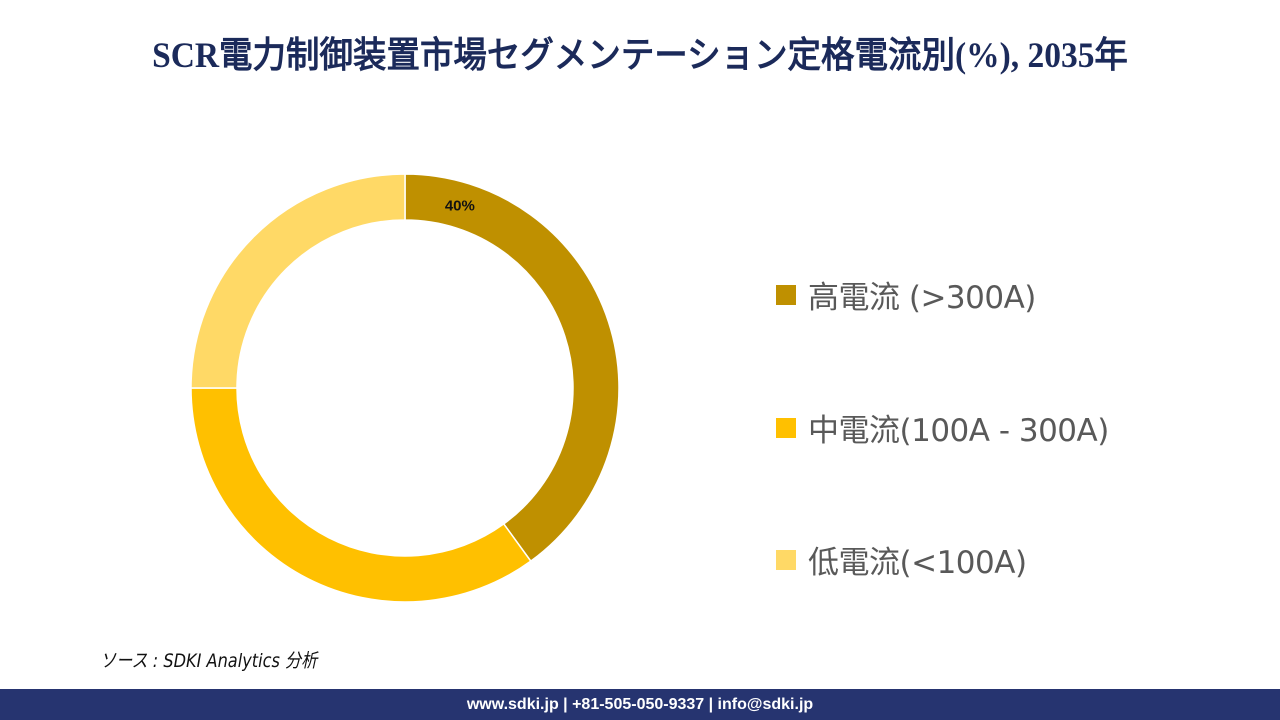 This screenshot has height=720, width=1280. I want to click on slice-medium-current, so click(361, 495).